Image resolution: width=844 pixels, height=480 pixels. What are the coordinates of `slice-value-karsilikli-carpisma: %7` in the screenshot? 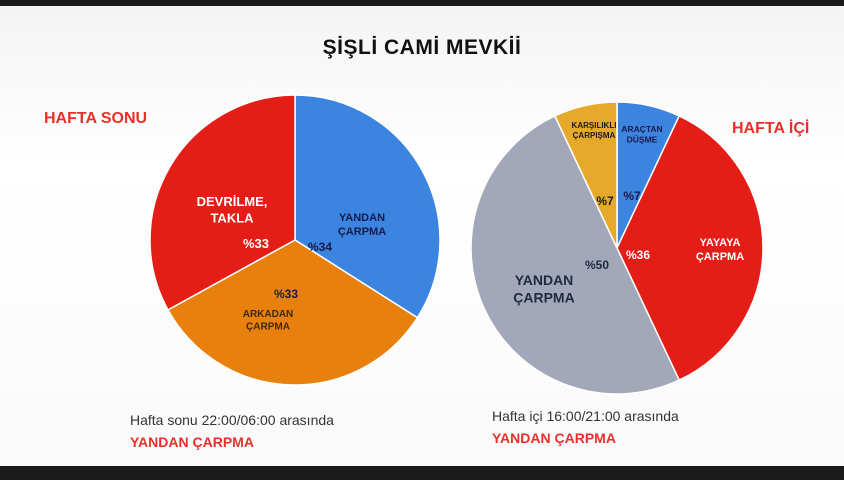 It's located at (605, 201).